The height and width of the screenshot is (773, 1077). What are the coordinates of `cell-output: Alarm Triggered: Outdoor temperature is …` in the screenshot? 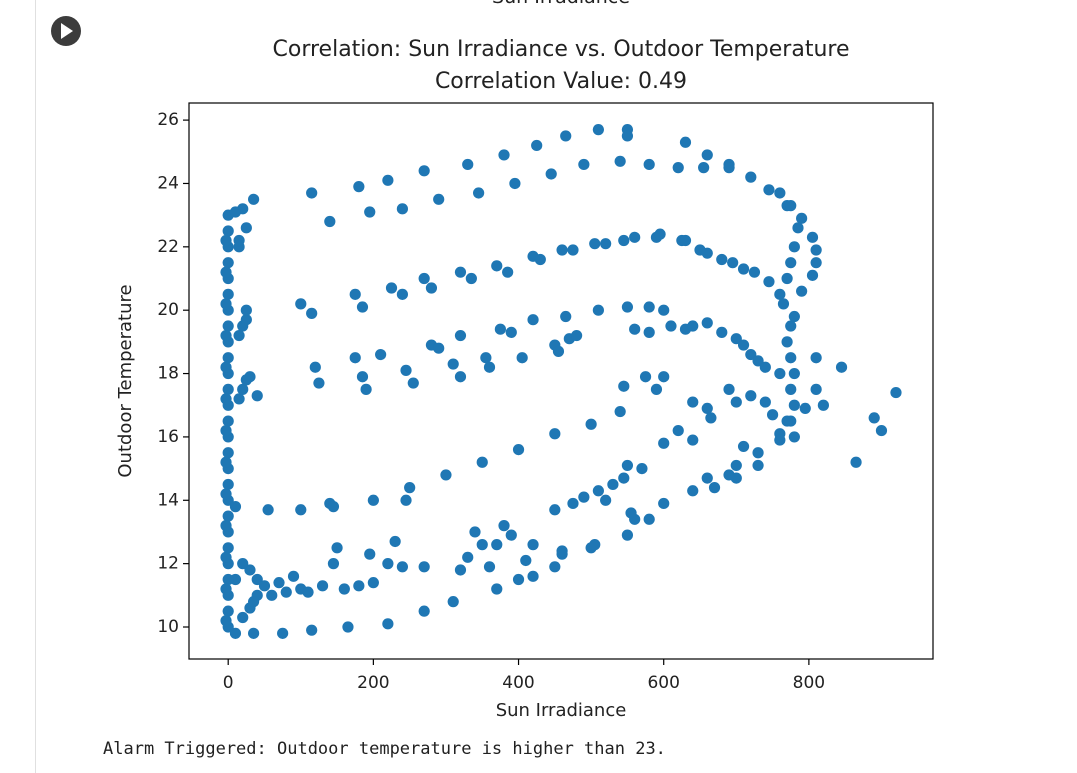 It's located at (384, 749).